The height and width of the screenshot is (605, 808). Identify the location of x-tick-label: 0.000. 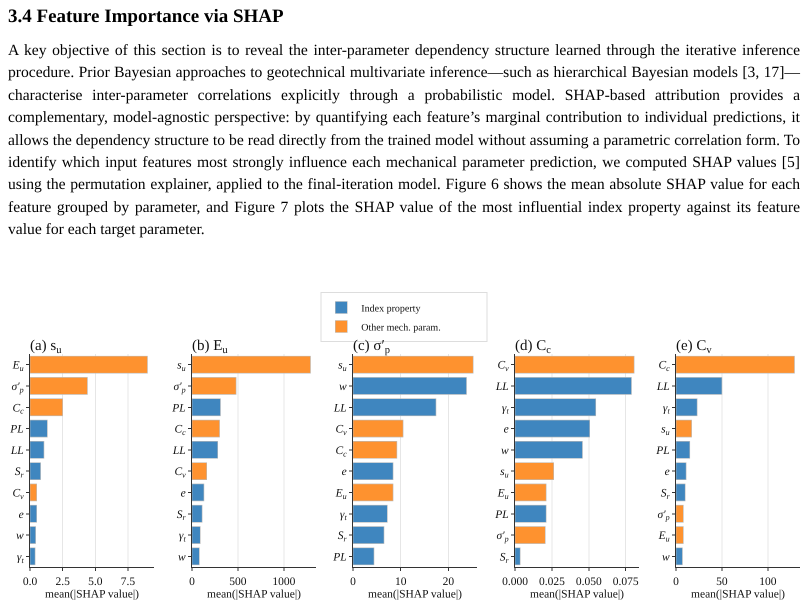
(515, 582).